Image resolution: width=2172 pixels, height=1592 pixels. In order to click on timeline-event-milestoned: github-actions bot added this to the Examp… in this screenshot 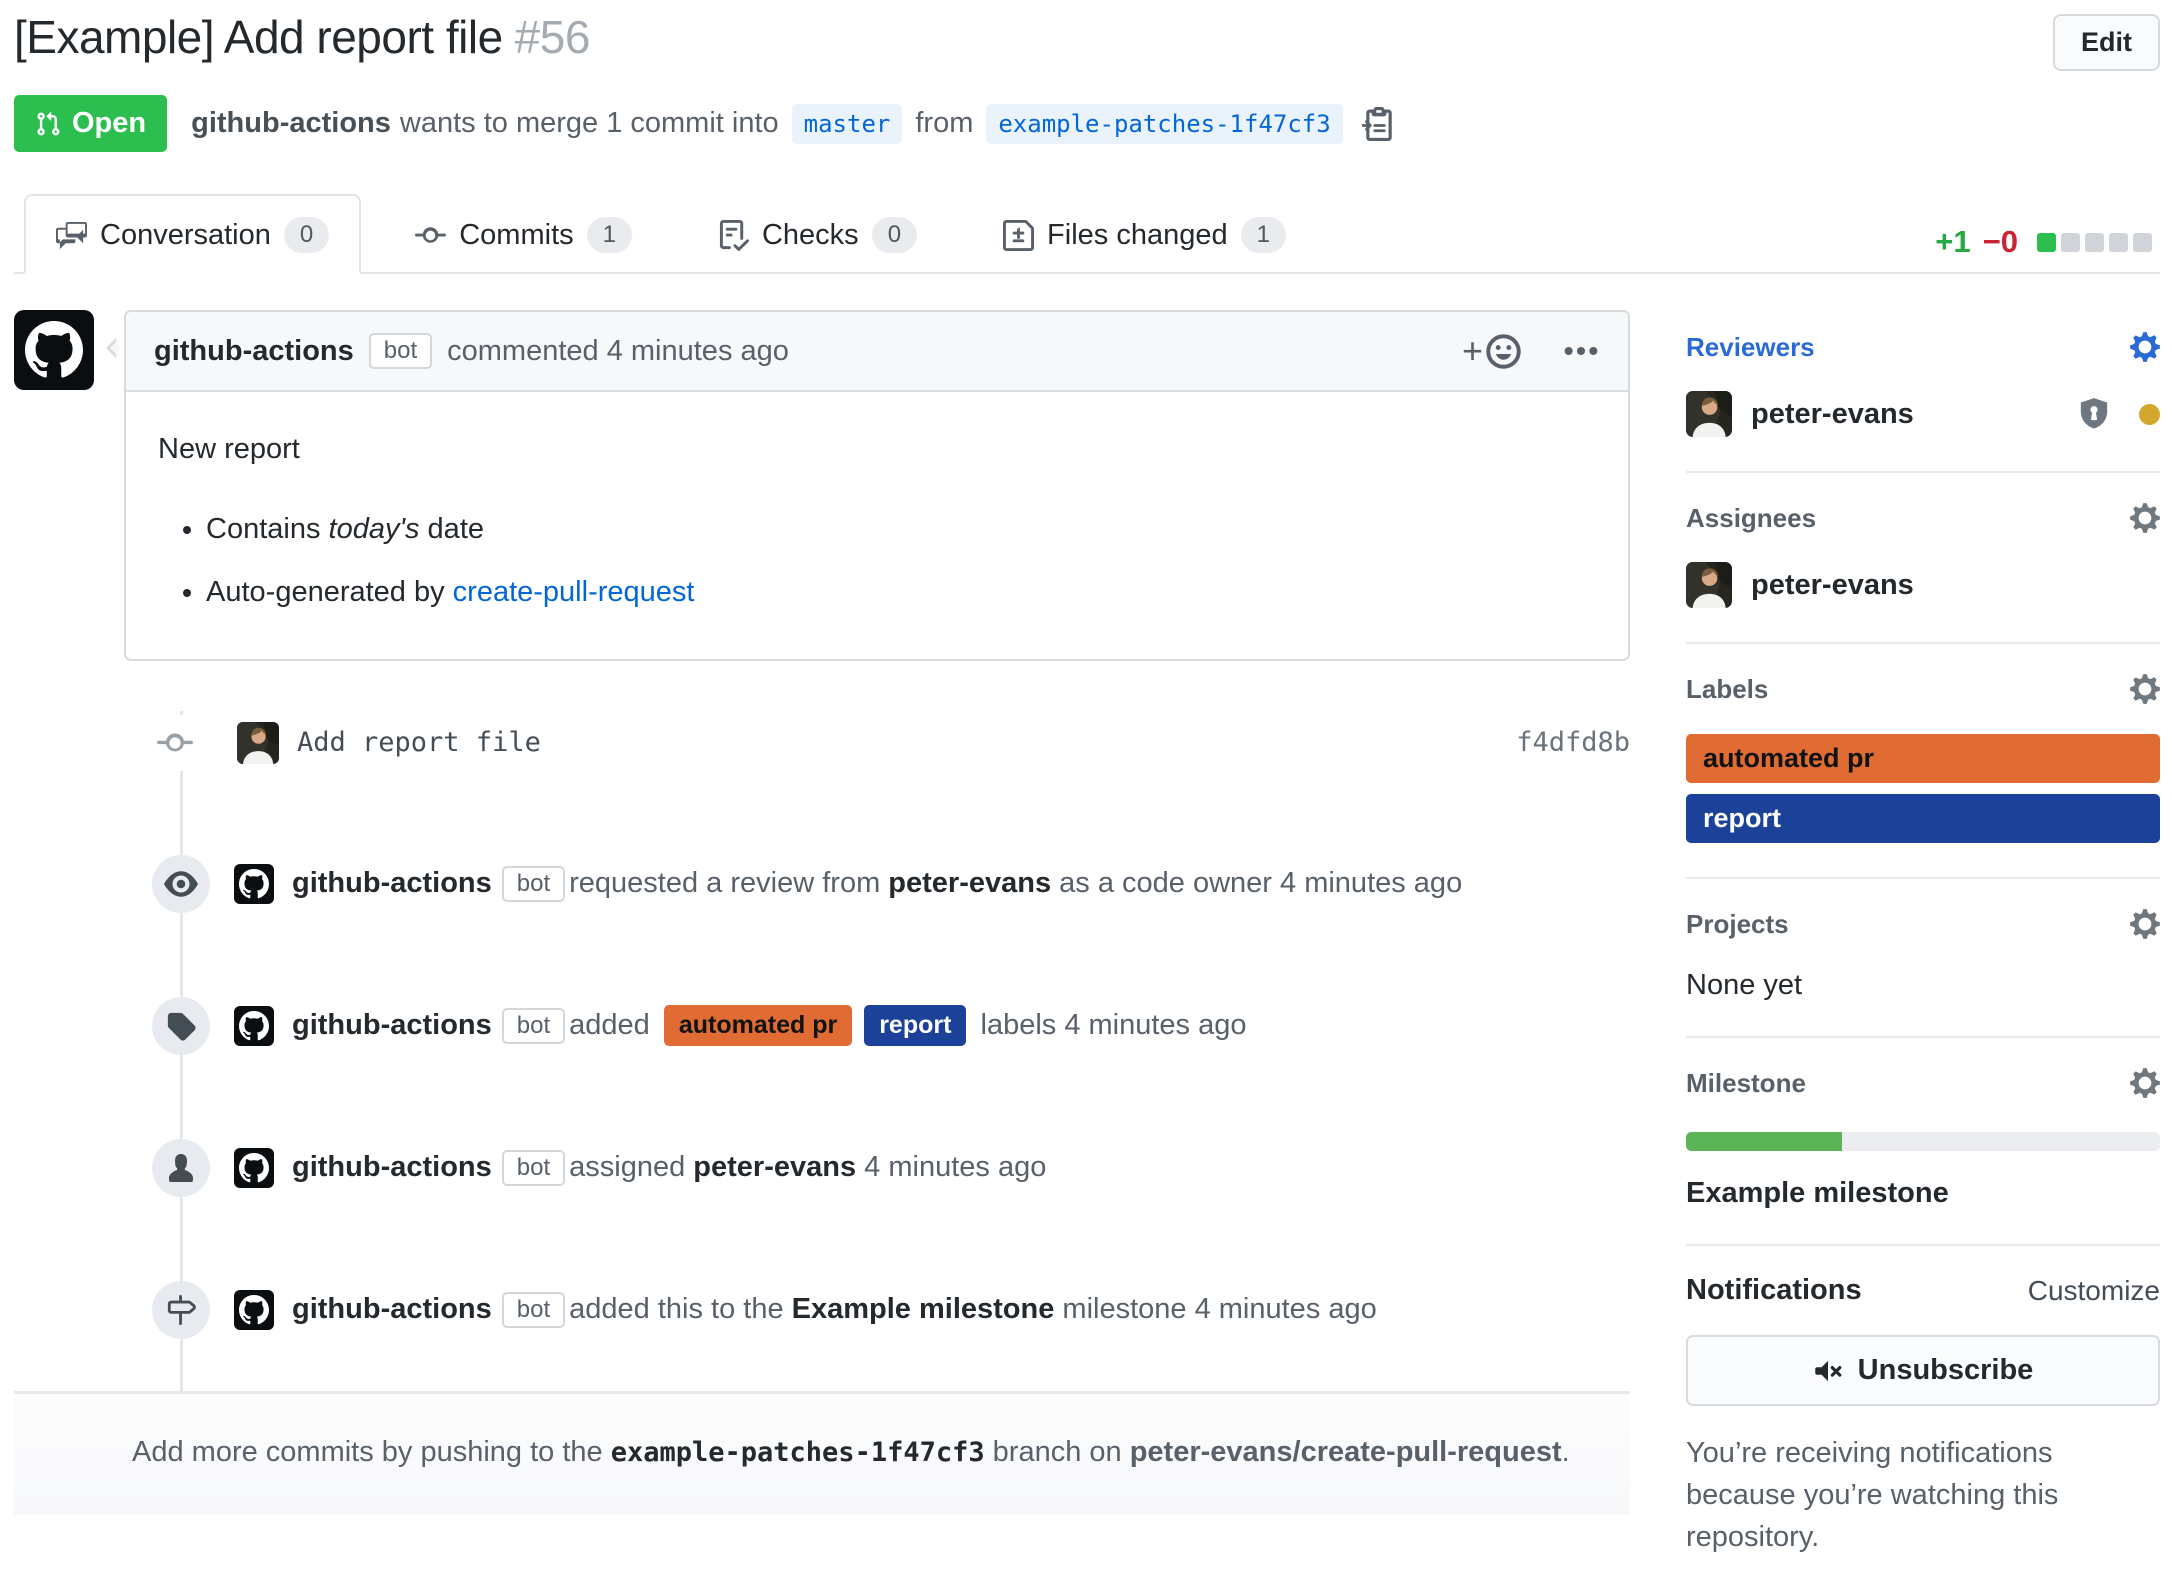, I will do `click(822, 1309)`.